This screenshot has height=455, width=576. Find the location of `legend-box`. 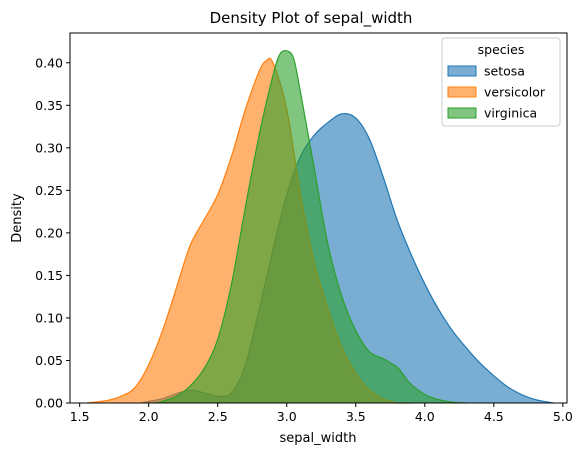

legend-box is located at coordinates (501, 82).